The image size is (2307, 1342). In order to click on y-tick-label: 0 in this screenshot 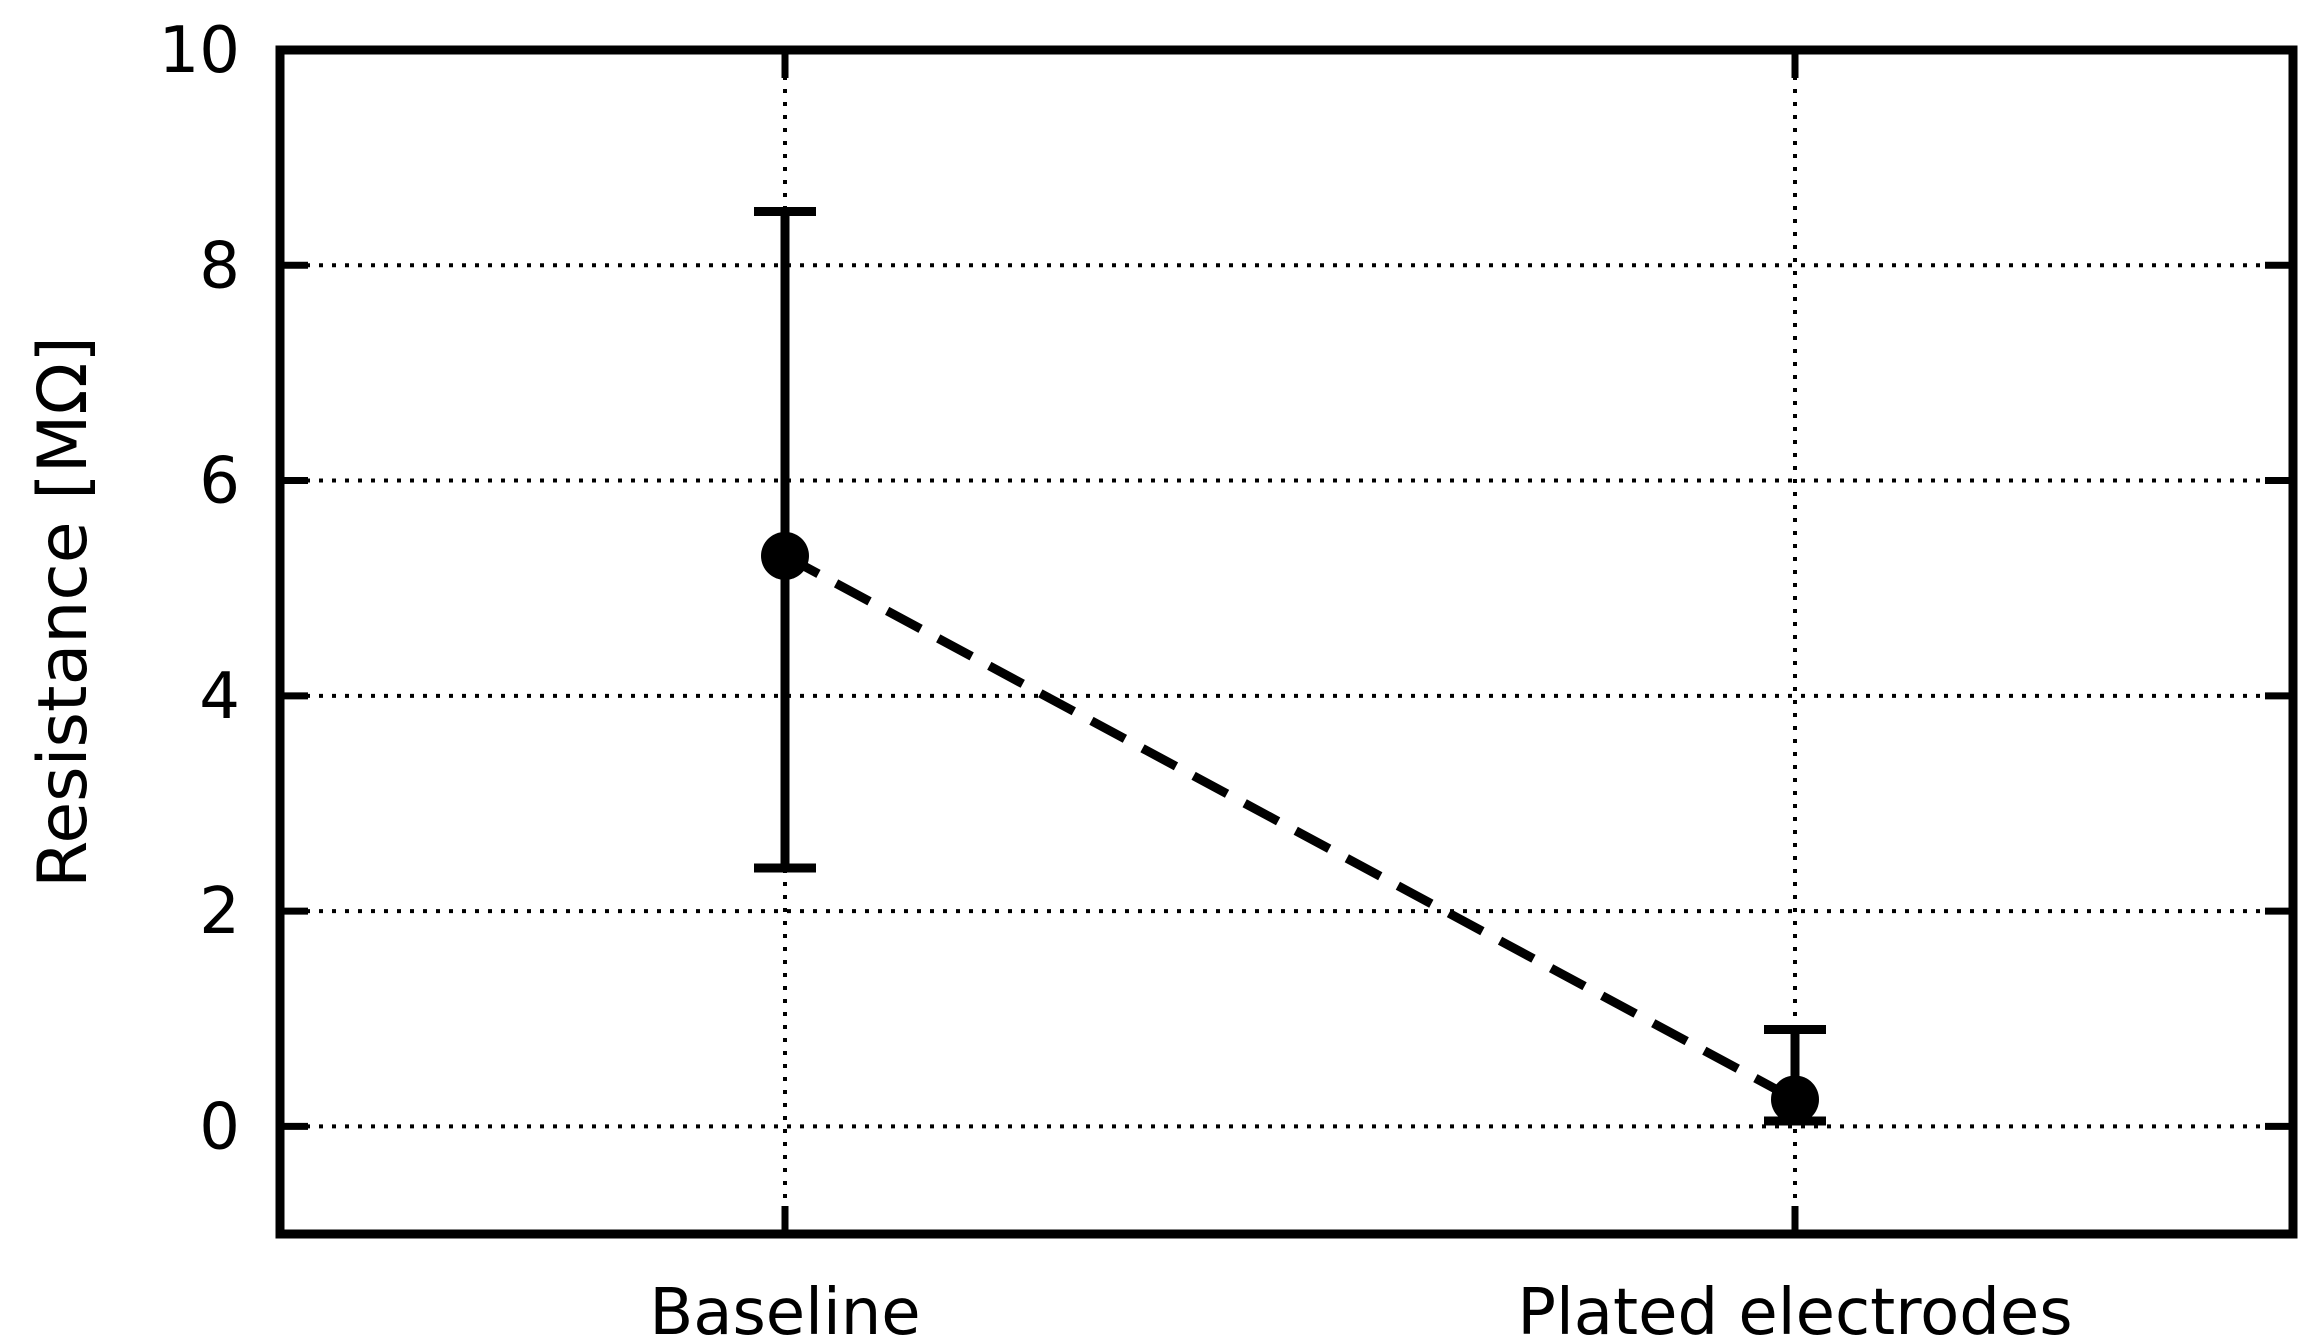, I will do `click(219, 1127)`.